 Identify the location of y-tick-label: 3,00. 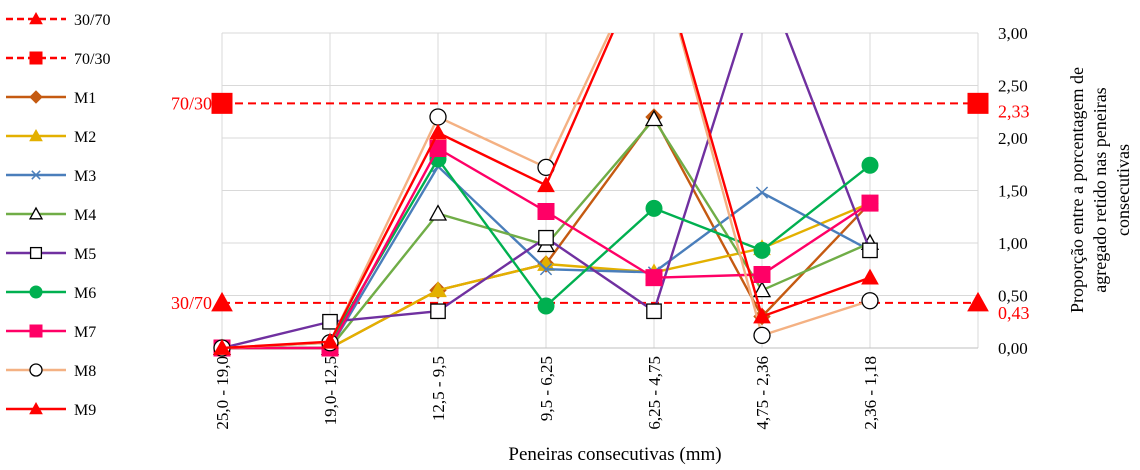
(1013, 33).